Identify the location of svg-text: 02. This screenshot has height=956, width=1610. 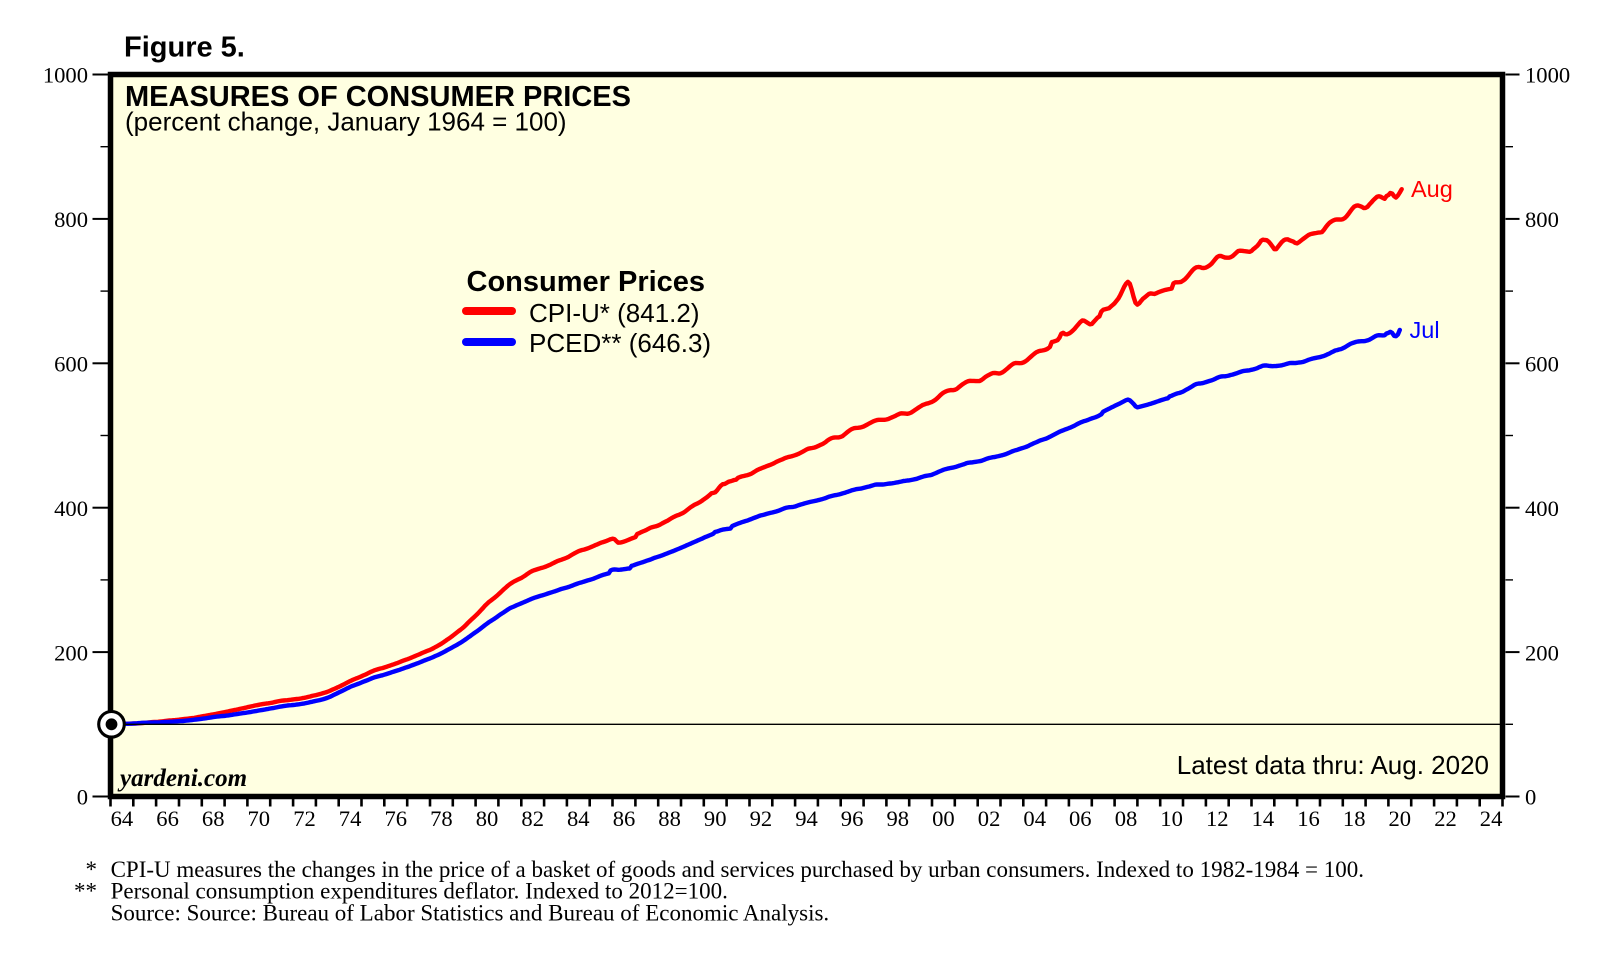
(989, 818).